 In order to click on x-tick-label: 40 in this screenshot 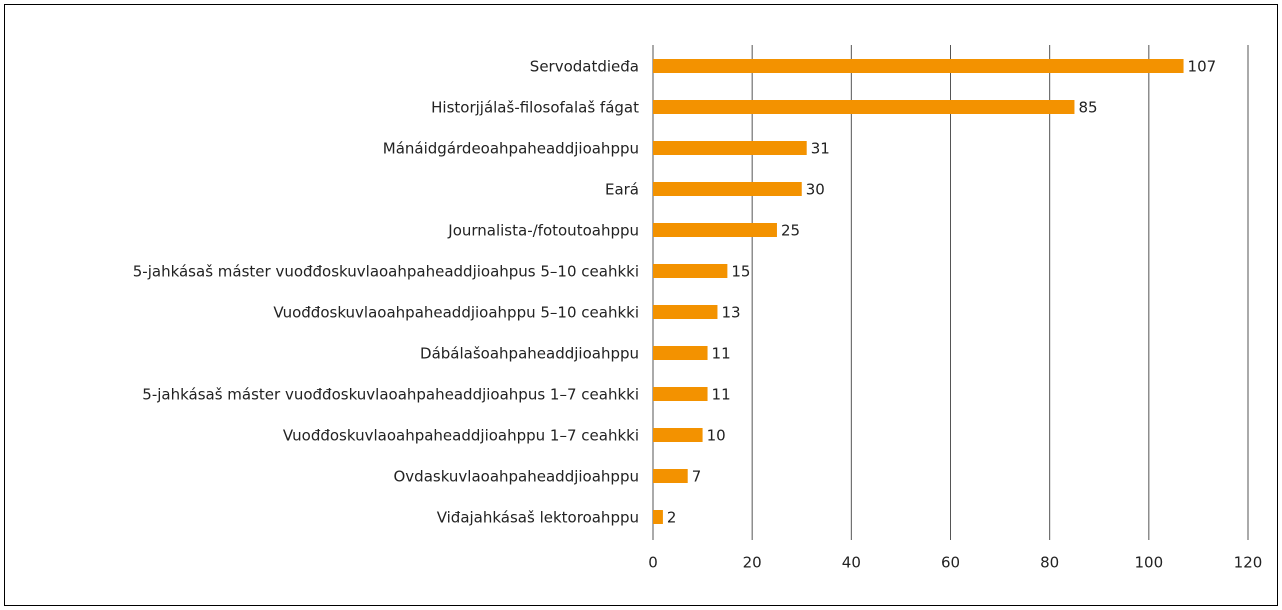, I will do `click(851, 563)`.